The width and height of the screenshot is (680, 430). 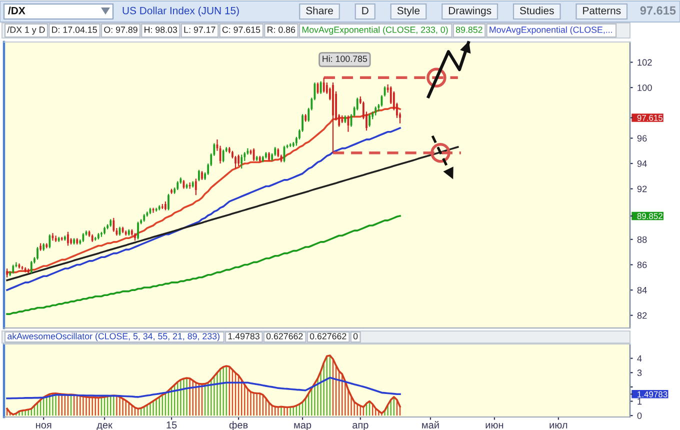 What do you see at coordinates (355, 336) in the screenshot?
I see `text: 0` at bounding box center [355, 336].